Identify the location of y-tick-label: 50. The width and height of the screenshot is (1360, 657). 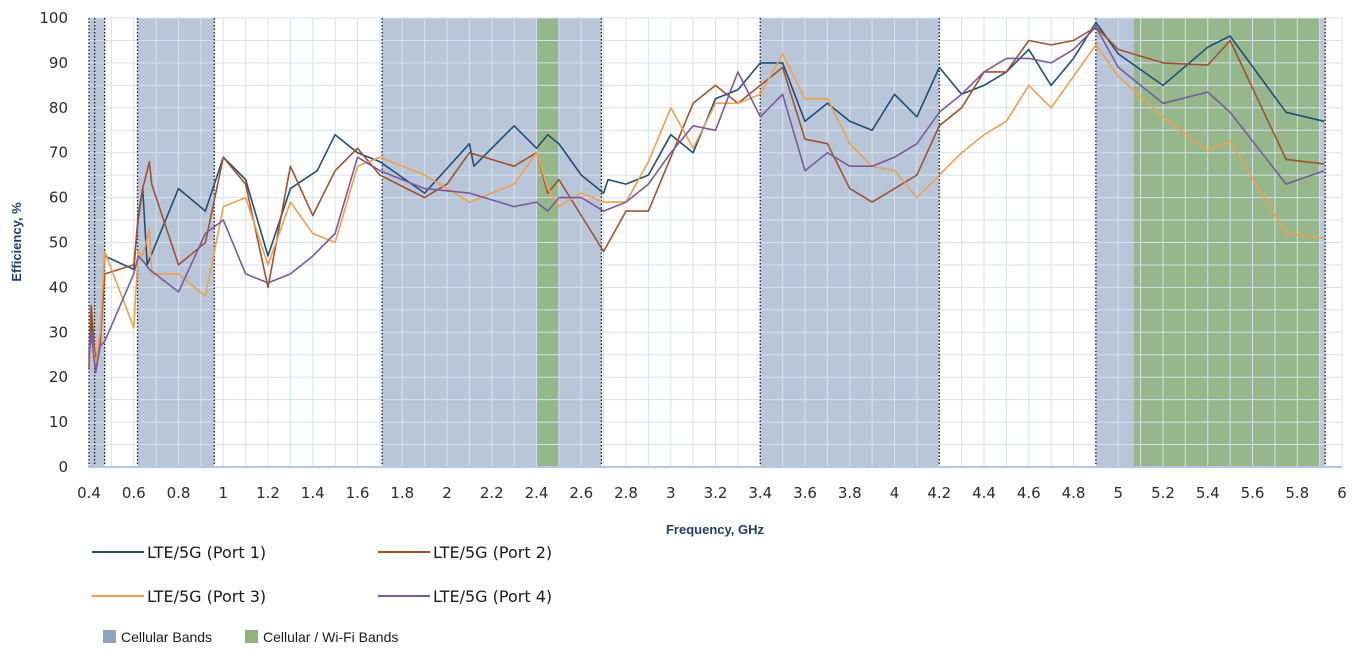
(58, 243).